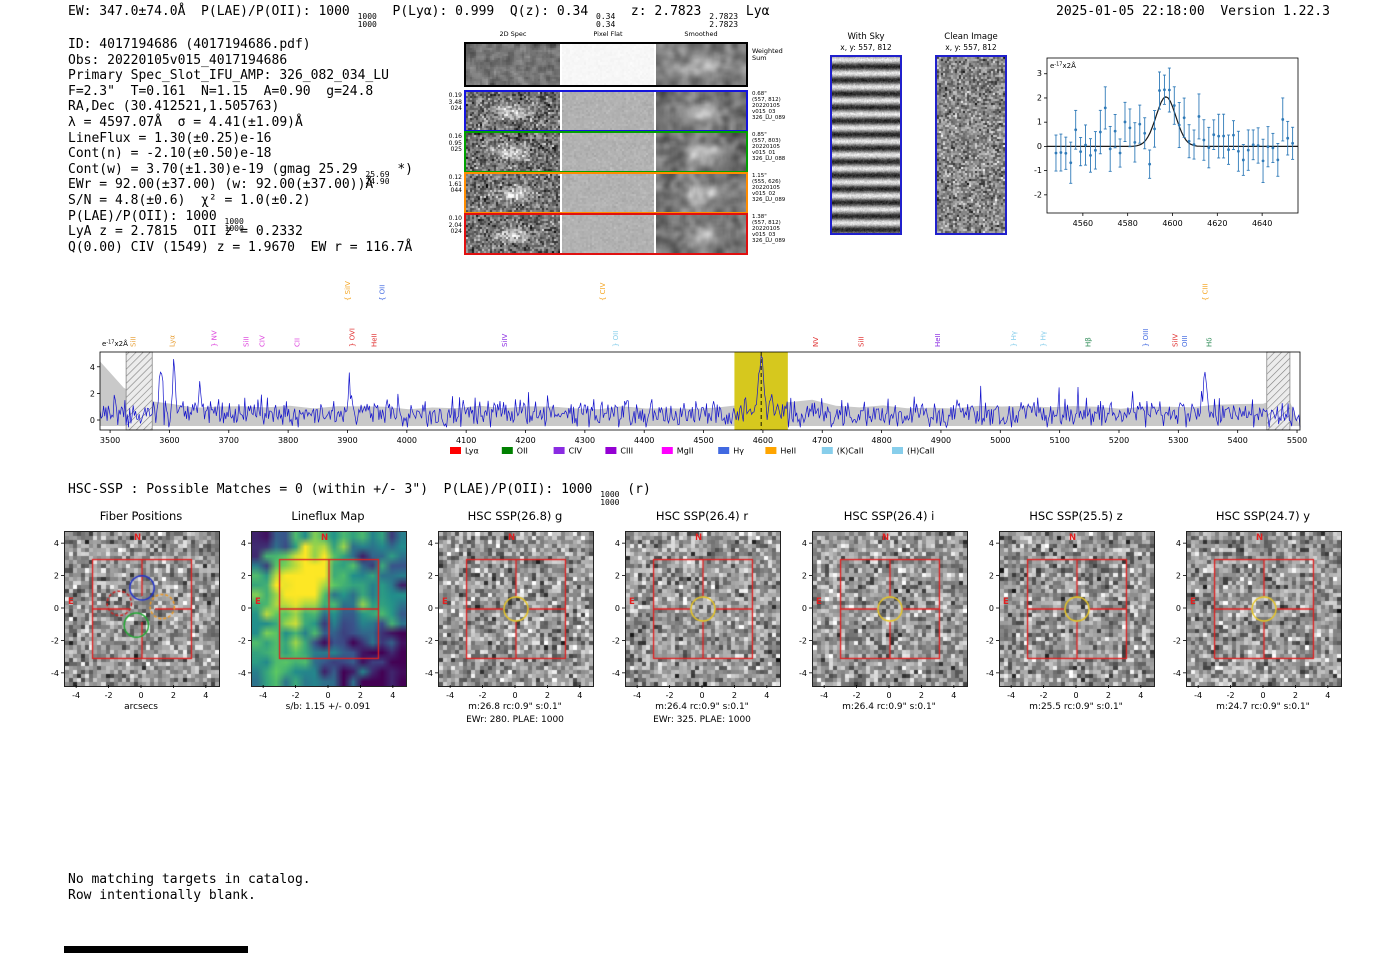 Image resolution: width=1400 pixels, height=953 pixels. I want to click on bottom-black-bar, so click(156, 949).